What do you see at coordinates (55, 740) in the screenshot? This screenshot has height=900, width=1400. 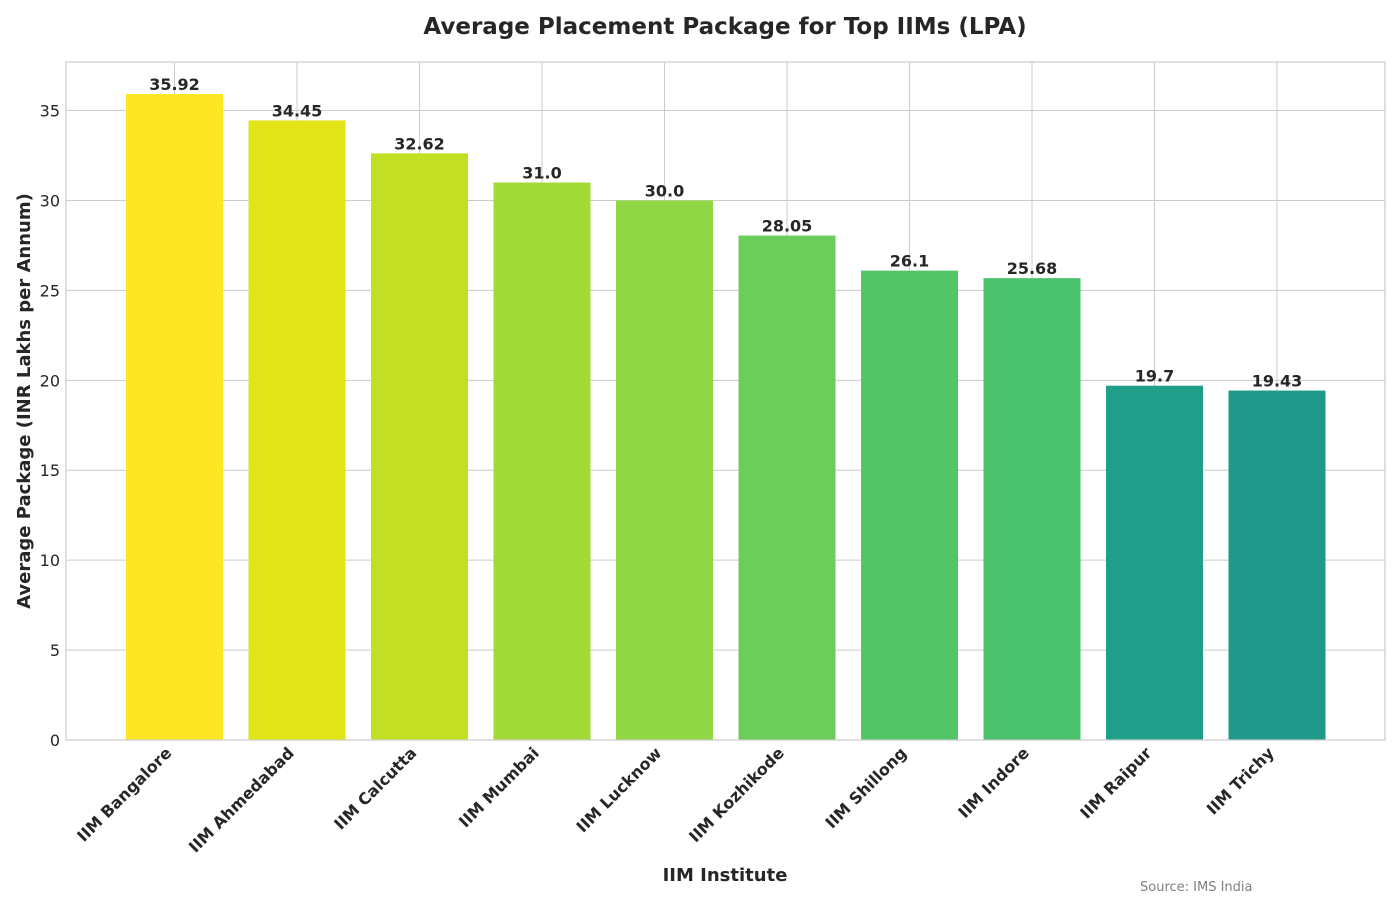 I see `y-tick-label: 0` at bounding box center [55, 740].